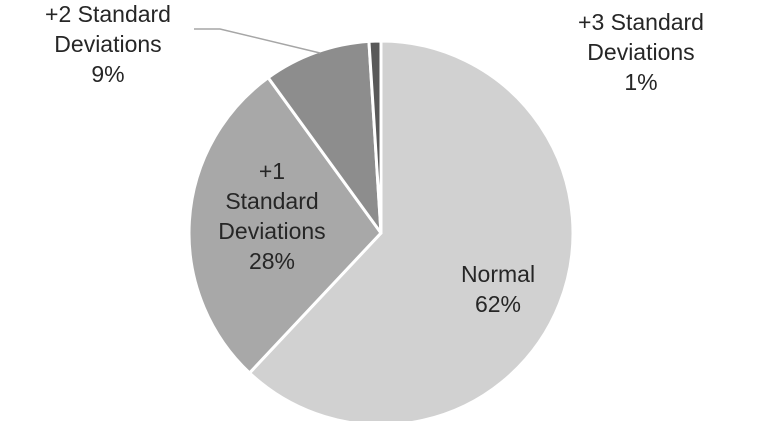 Image resolution: width=762 pixels, height=421 pixels. What do you see at coordinates (272, 261) in the screenshot?
I see `slice-label-line: 28%` at bounding box center [272, 261].